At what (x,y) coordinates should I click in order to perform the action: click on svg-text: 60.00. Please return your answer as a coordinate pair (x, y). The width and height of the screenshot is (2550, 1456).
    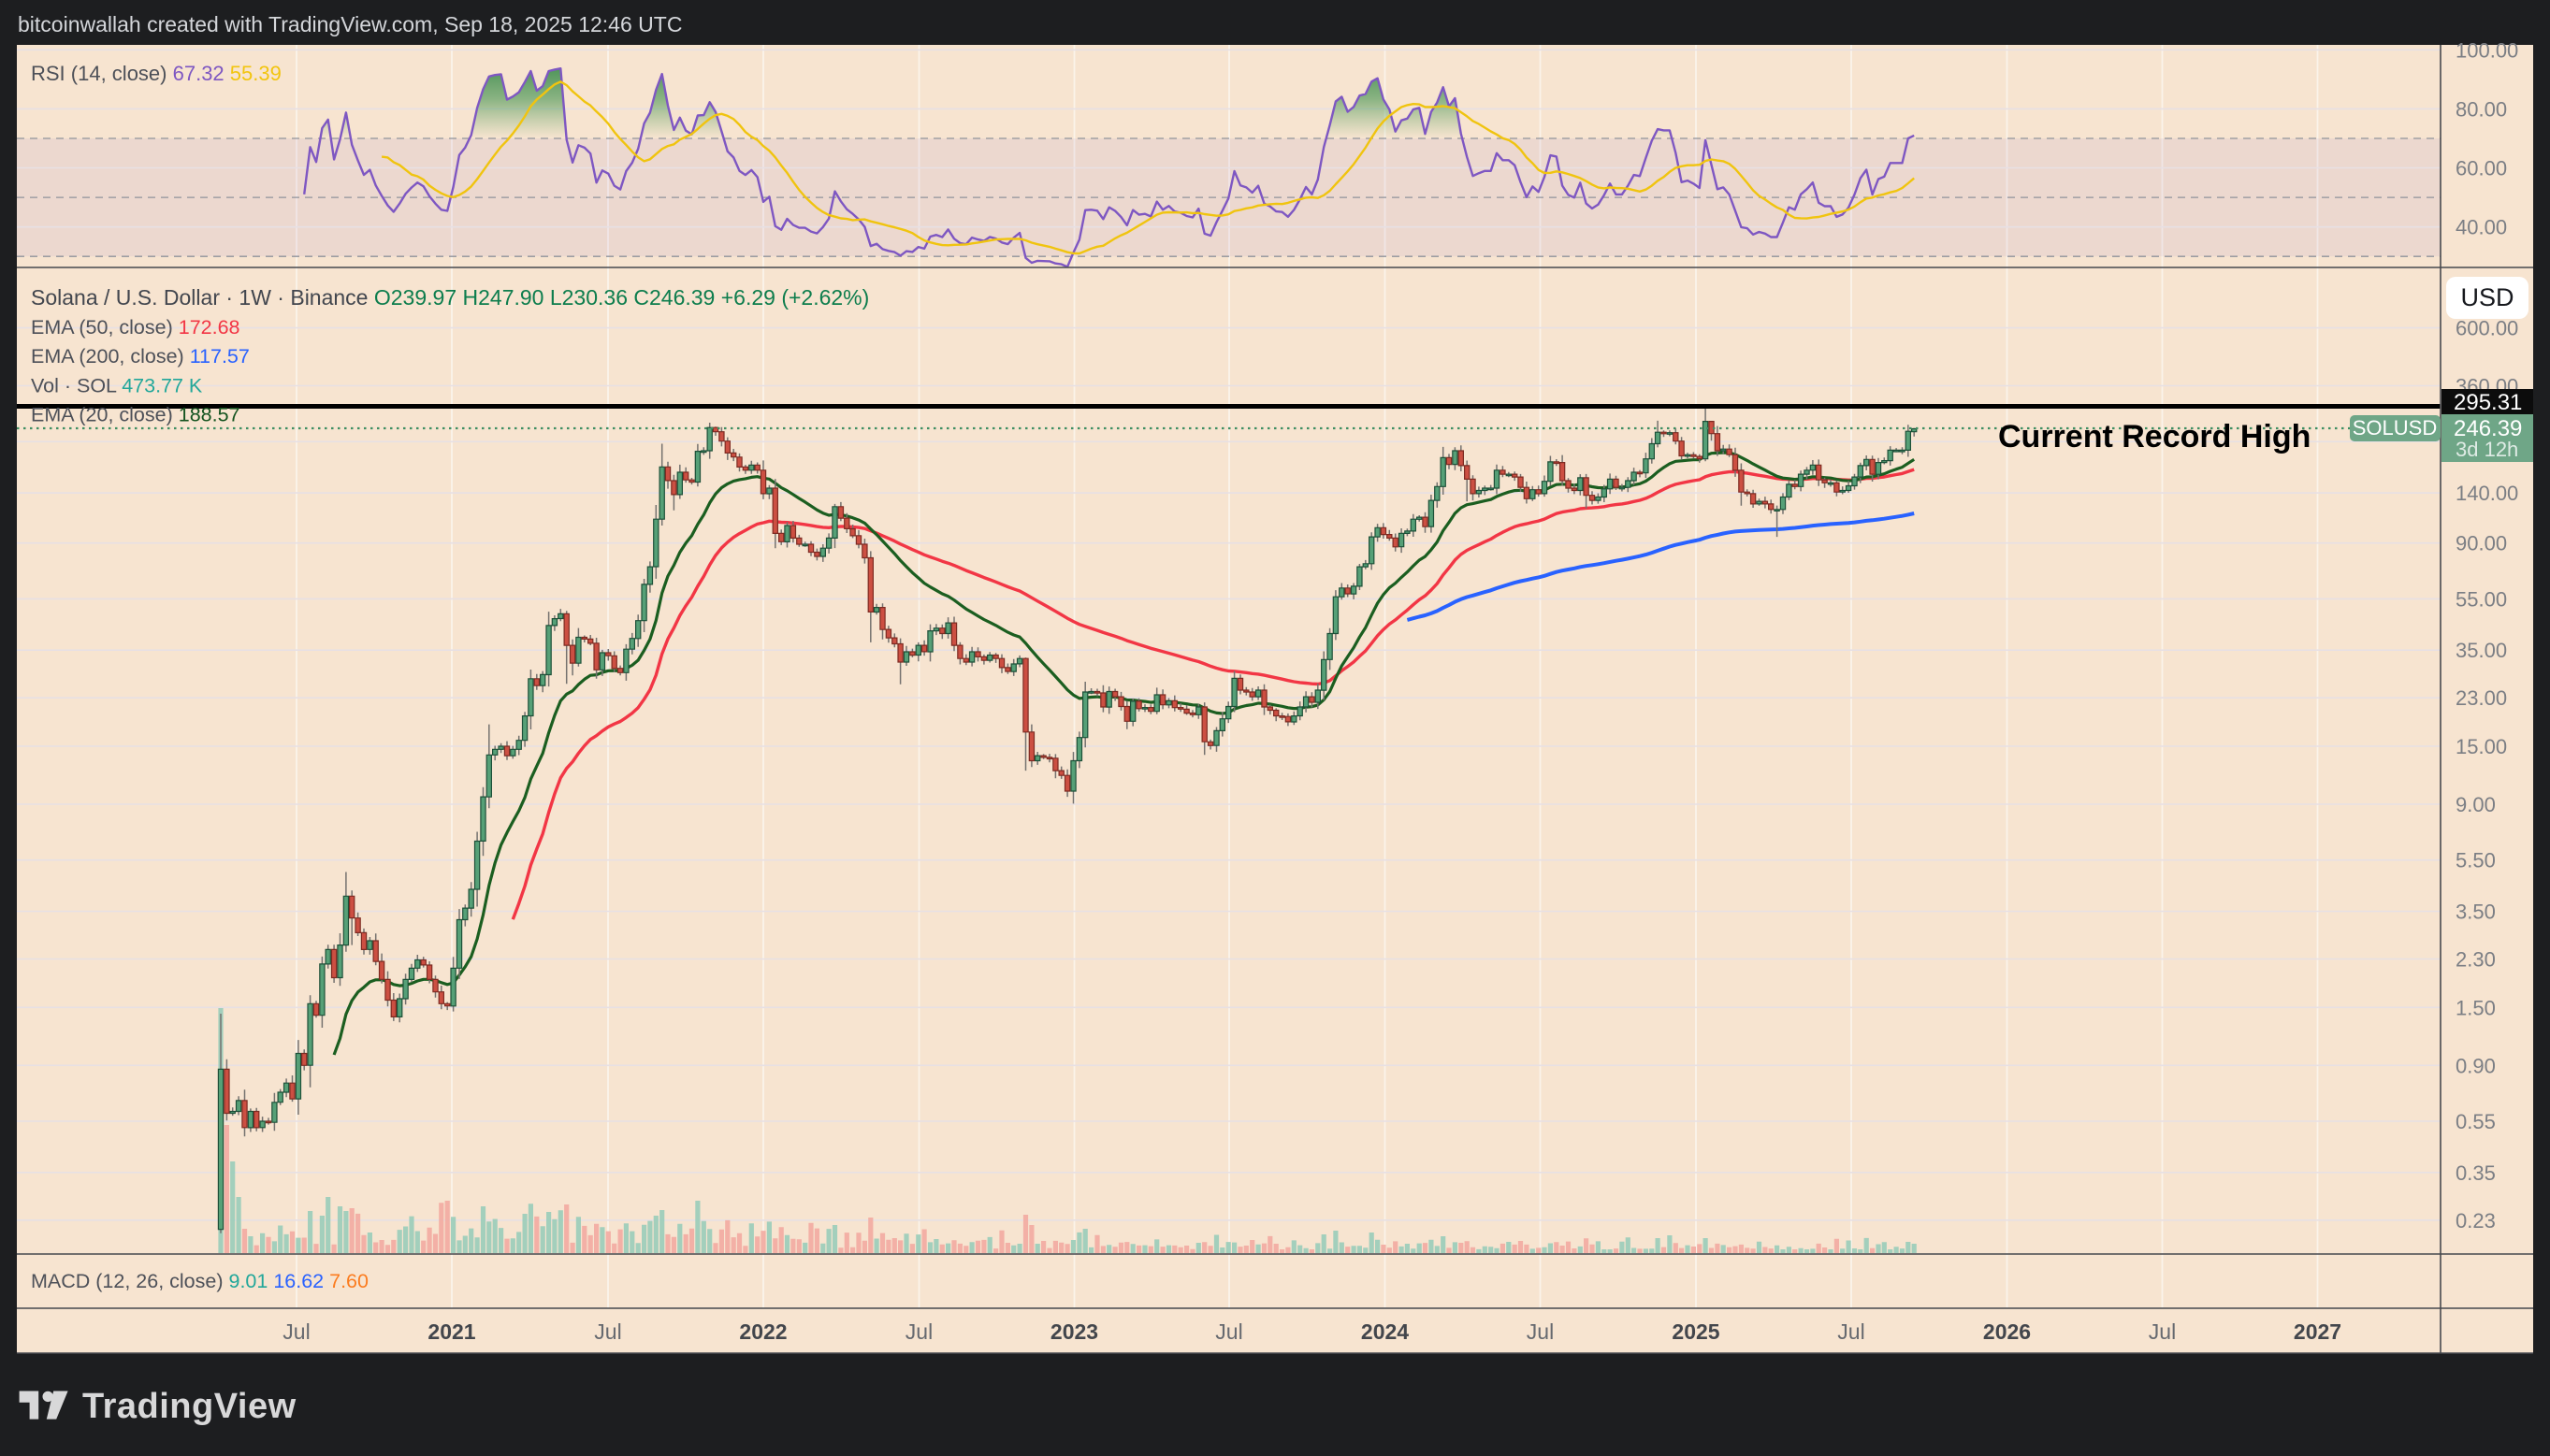
    Looking at the image, I should click on (2481, 168).